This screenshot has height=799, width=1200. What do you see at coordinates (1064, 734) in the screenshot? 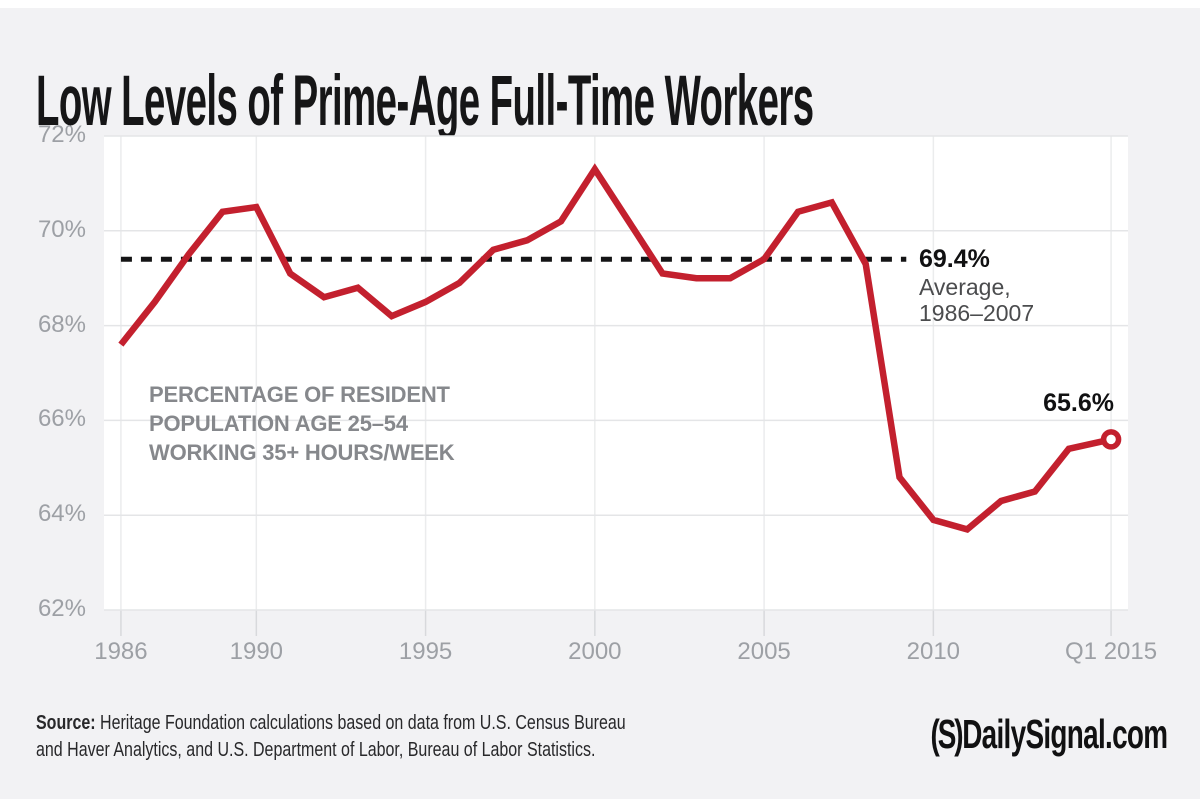
I see `logo-wordmark: DailySignal.com` at bounding box center [1064, 734].